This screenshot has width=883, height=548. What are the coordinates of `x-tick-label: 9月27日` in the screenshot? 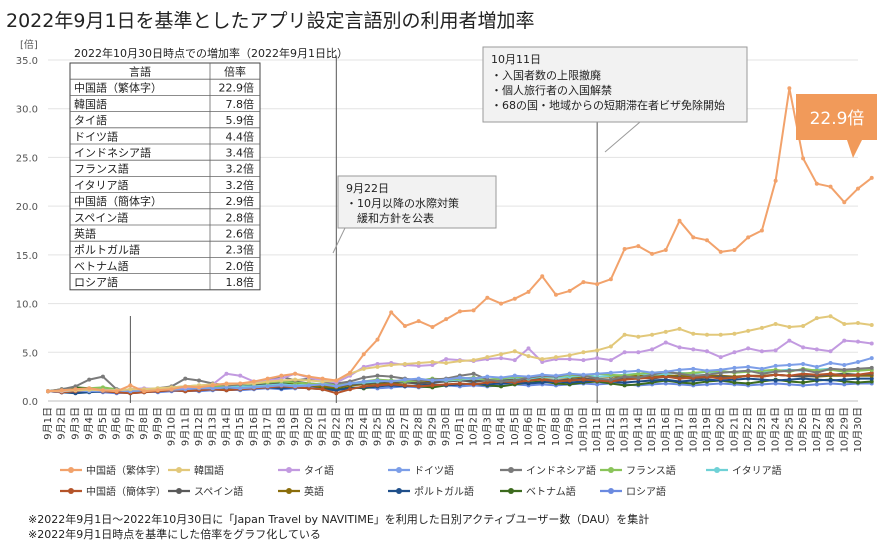 It's located at (405, 426).